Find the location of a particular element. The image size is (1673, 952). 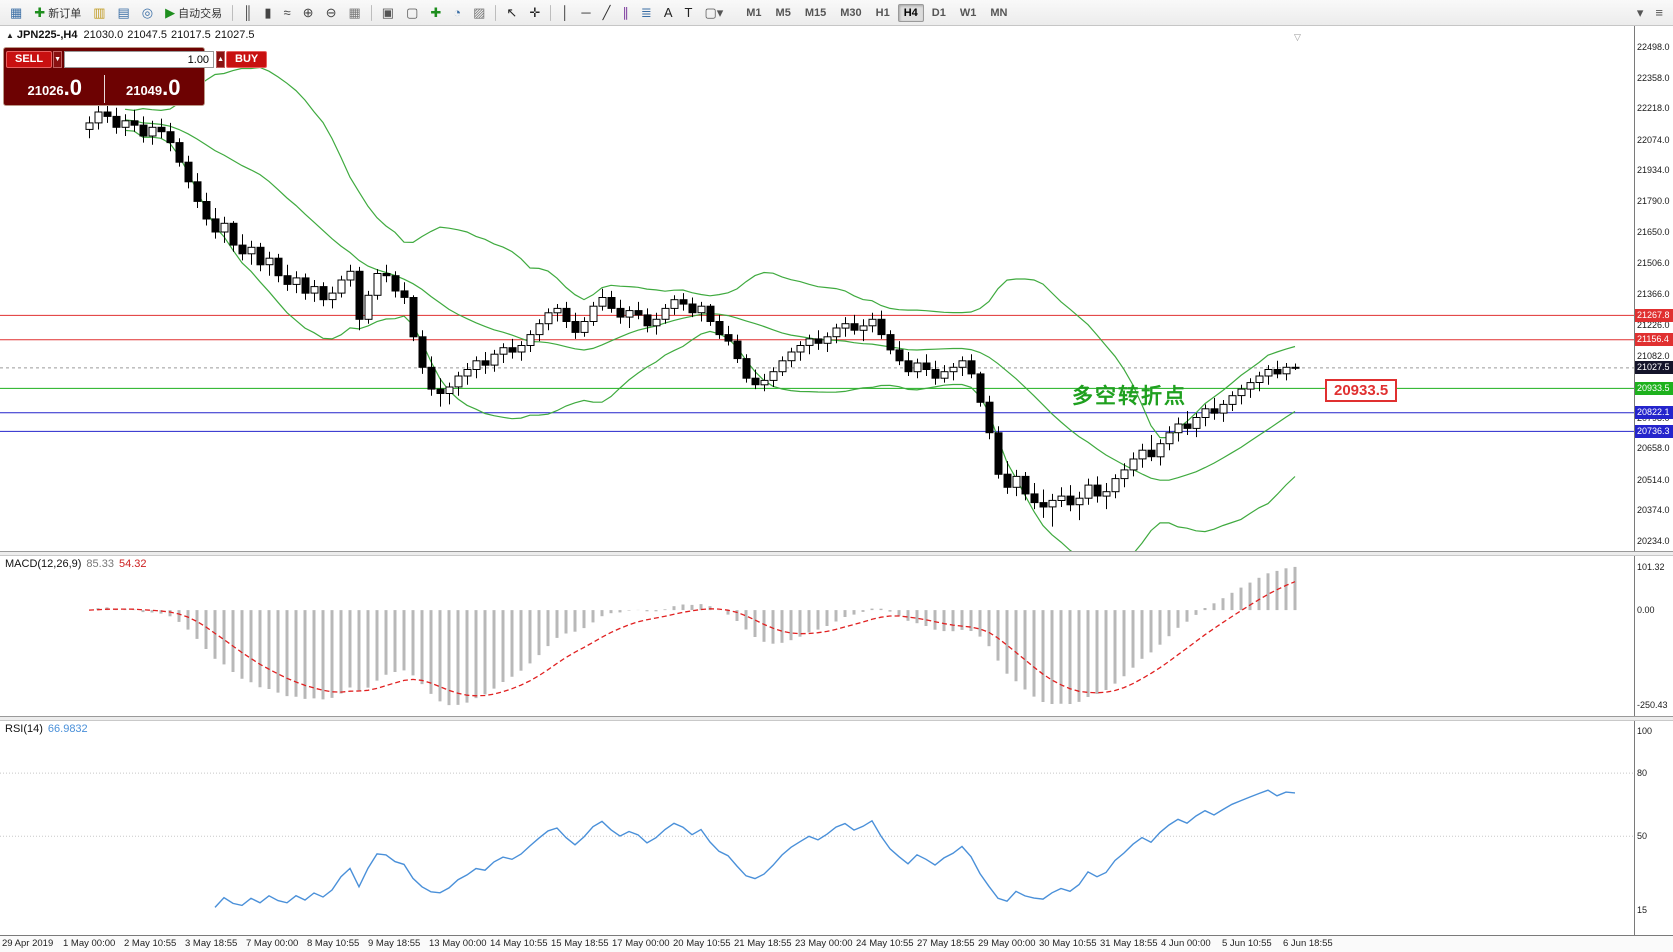

timeframe-mn: MN is located at coordinates (999, 12).